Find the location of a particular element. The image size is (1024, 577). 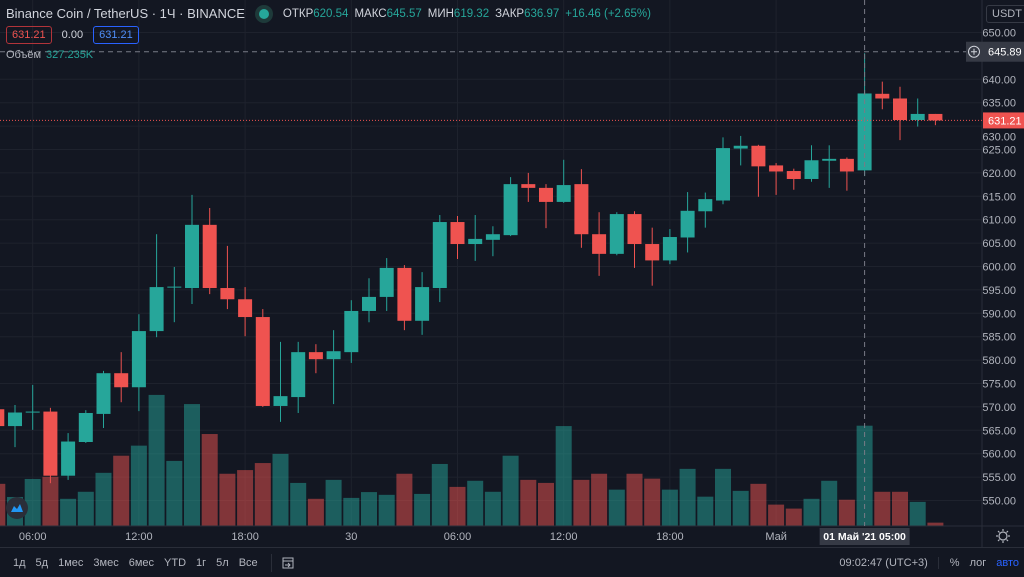

axis-settings-icon is located at coordinates (1003, 536).